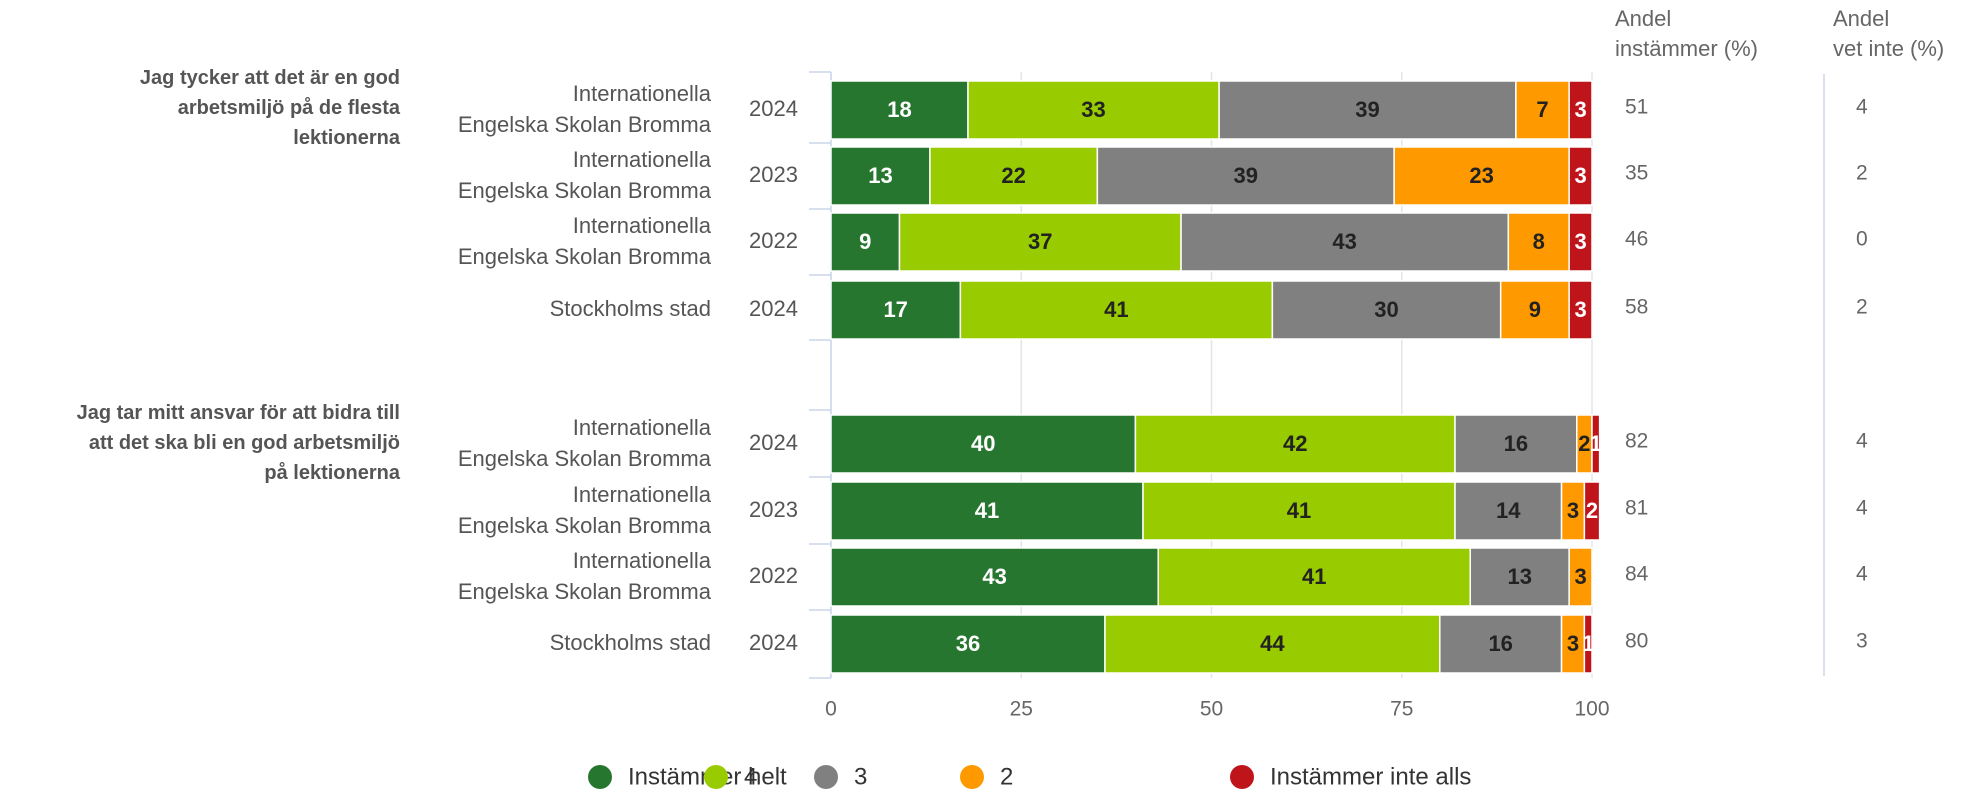  Describe the element at coordinates (1370, 776) in the screenshot. I see `legend-item: Instämmer inte alls` at that location.